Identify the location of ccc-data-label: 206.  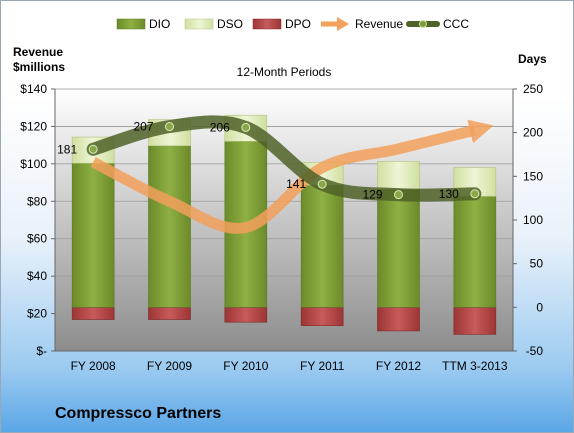
(220, 127).